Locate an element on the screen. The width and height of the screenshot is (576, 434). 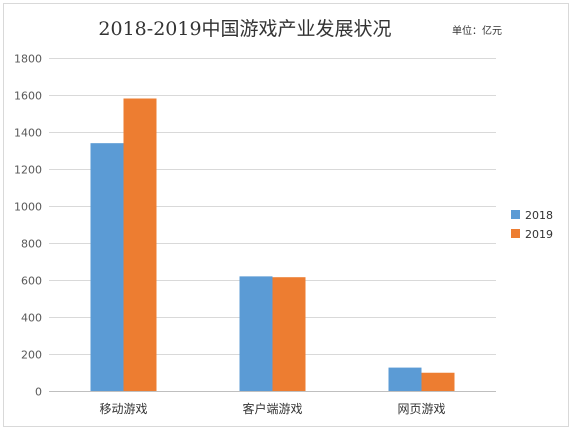
x-tick-label: 客户端游戏 is located at coordinates (272, 408).